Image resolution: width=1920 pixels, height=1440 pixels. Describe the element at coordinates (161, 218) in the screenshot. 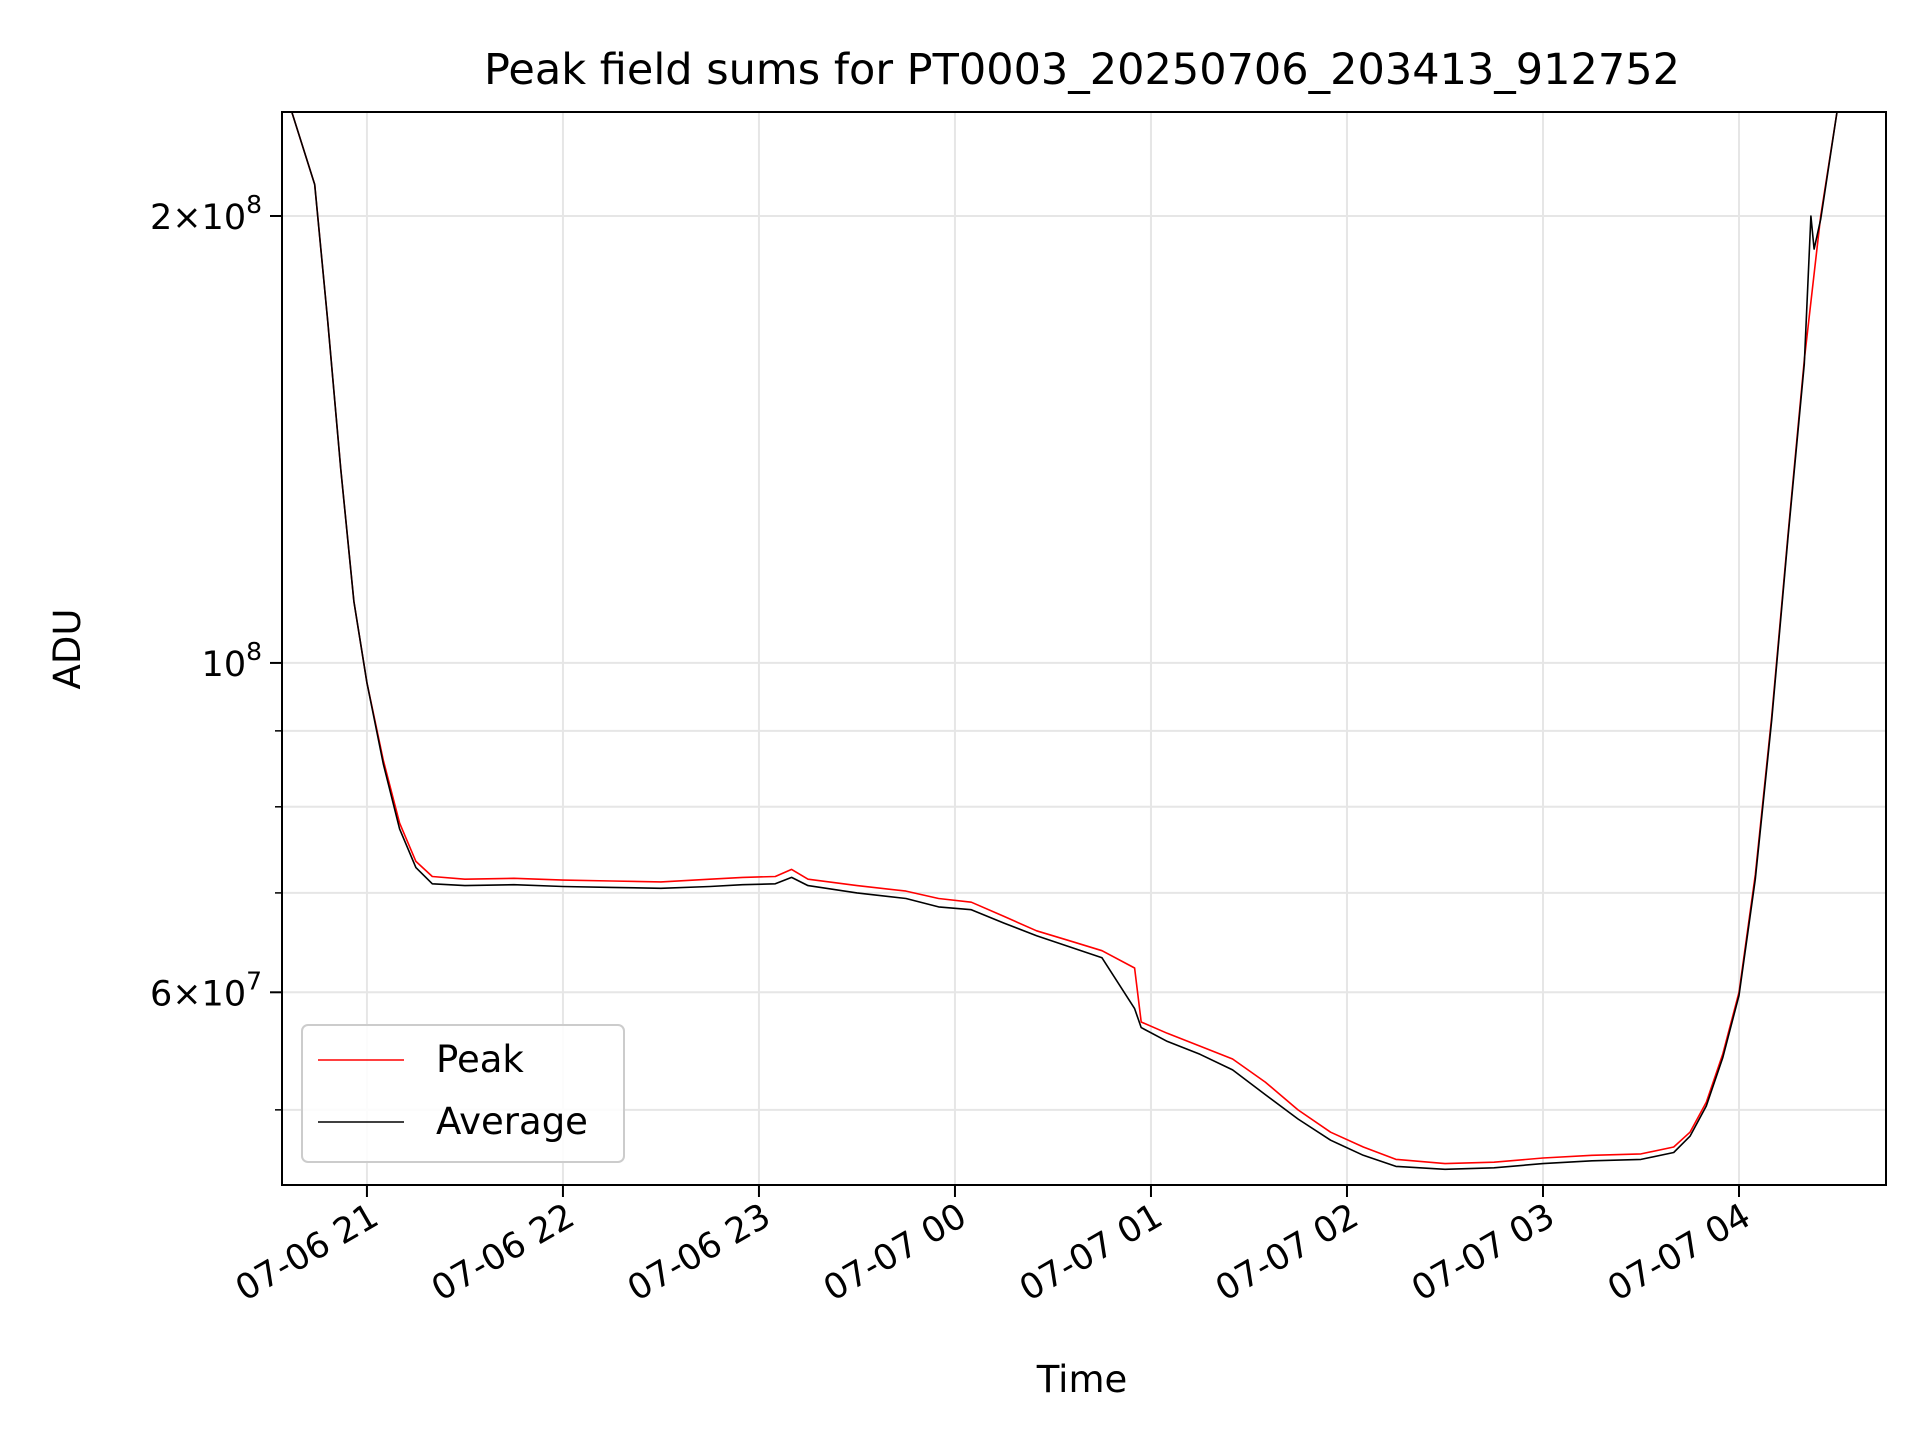

I see `y-tick-mantissa: 2` at that location.